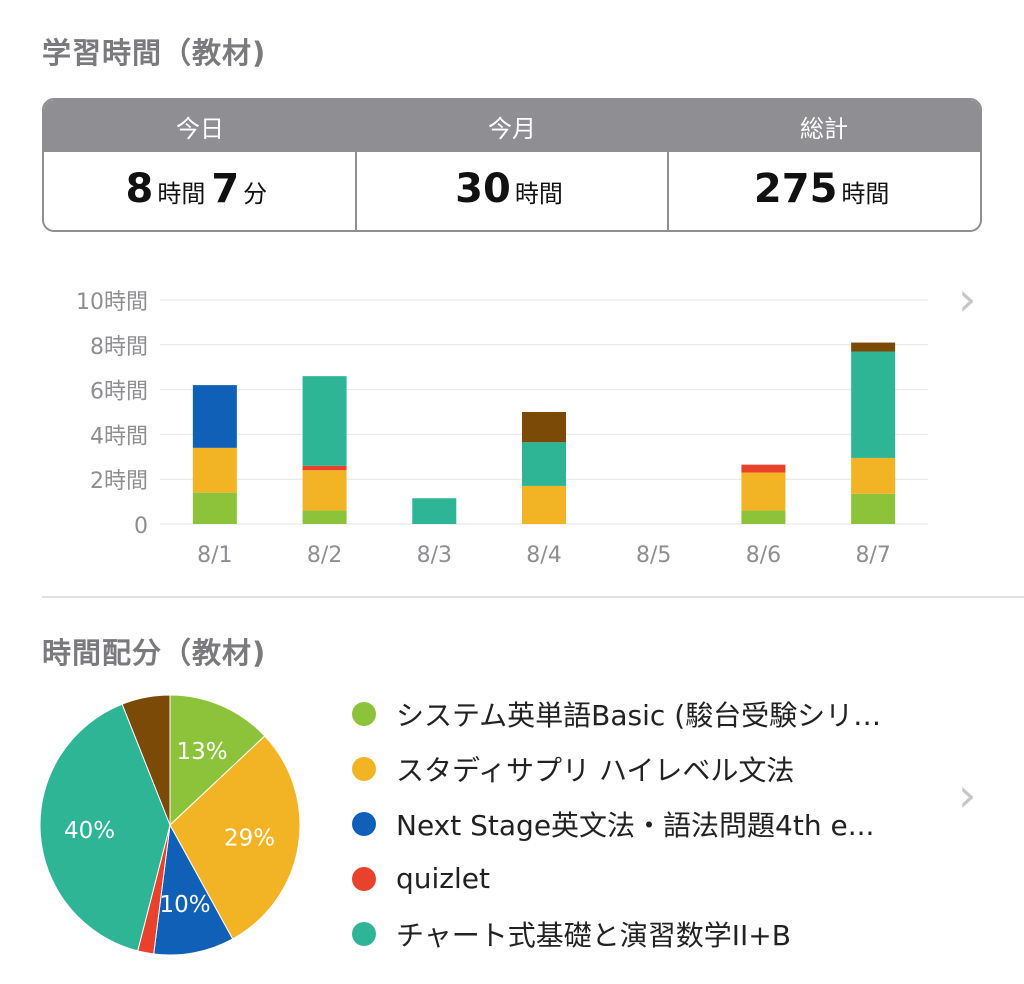 The height and width of the screenshot is (984, 1024). What do you see at coordinates (593, 935) in the screenshot?
I see `legend-label: チャート式基礎と演習数学II+B` at bounding box center [593, 935].